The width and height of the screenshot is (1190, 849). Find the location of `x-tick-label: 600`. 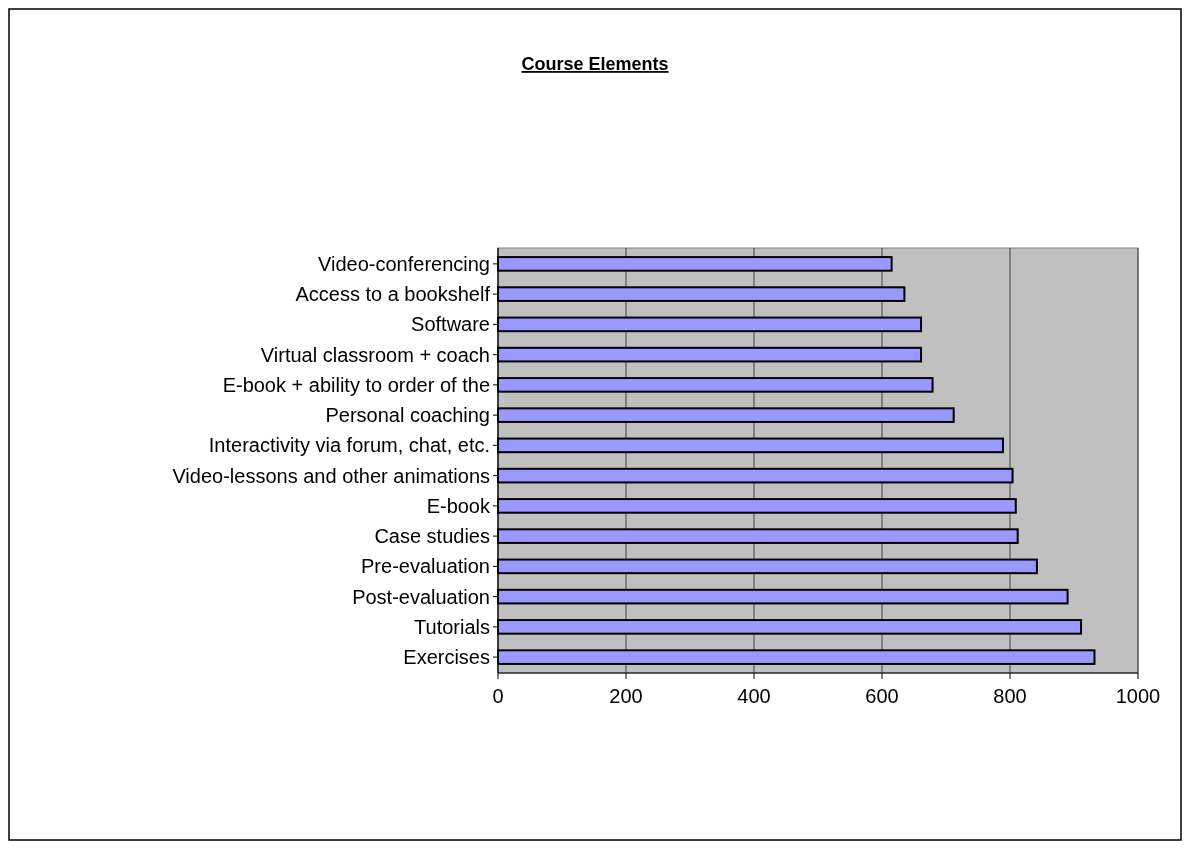

x-tick-label: 600 is located at coordinates (882, 696).